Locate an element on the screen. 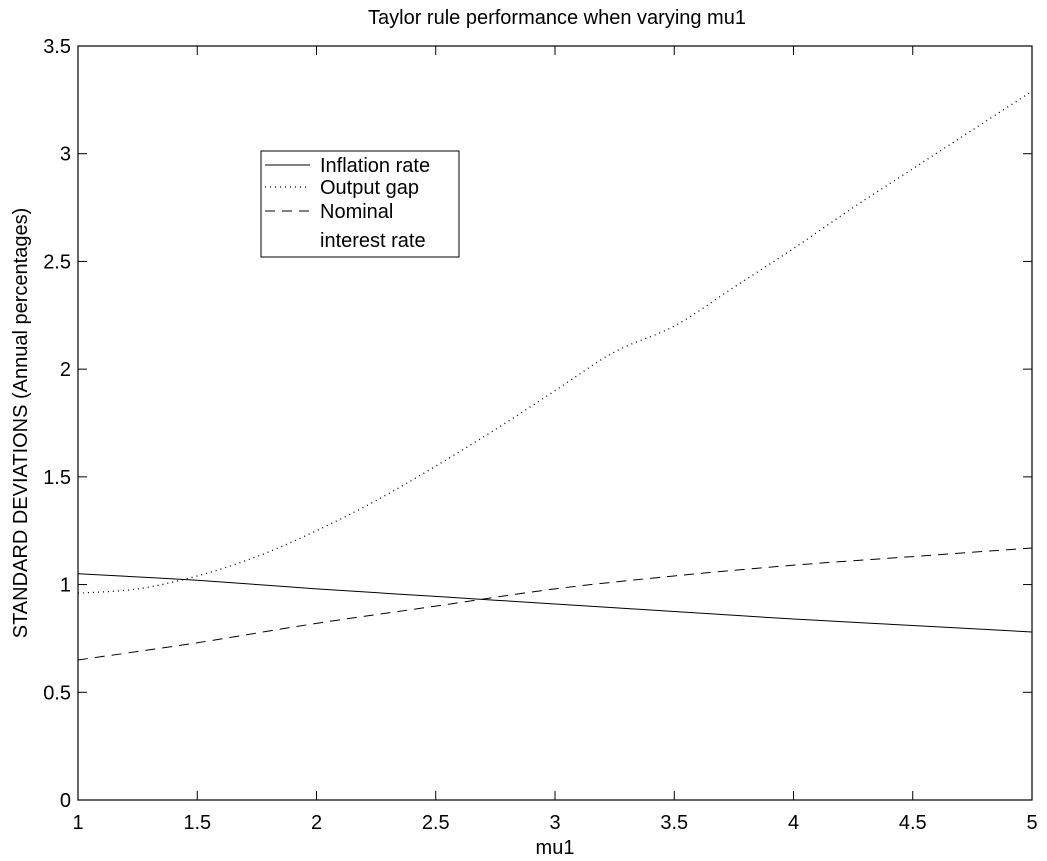 This screenshot has height=861, width=1047. x-tick-label: 1.5 is located at coordinates (197, 823).